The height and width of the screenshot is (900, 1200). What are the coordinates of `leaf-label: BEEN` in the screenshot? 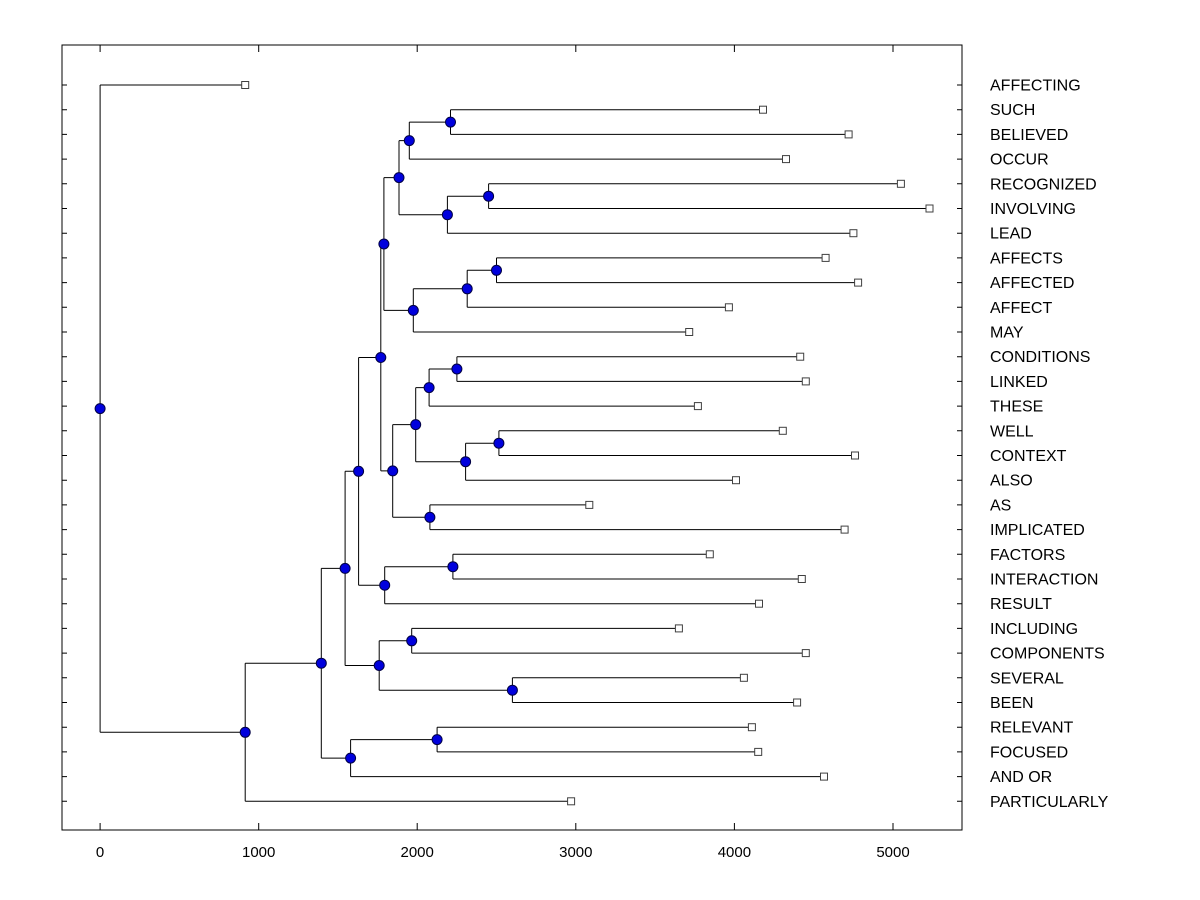 It's located at (1012, 703).